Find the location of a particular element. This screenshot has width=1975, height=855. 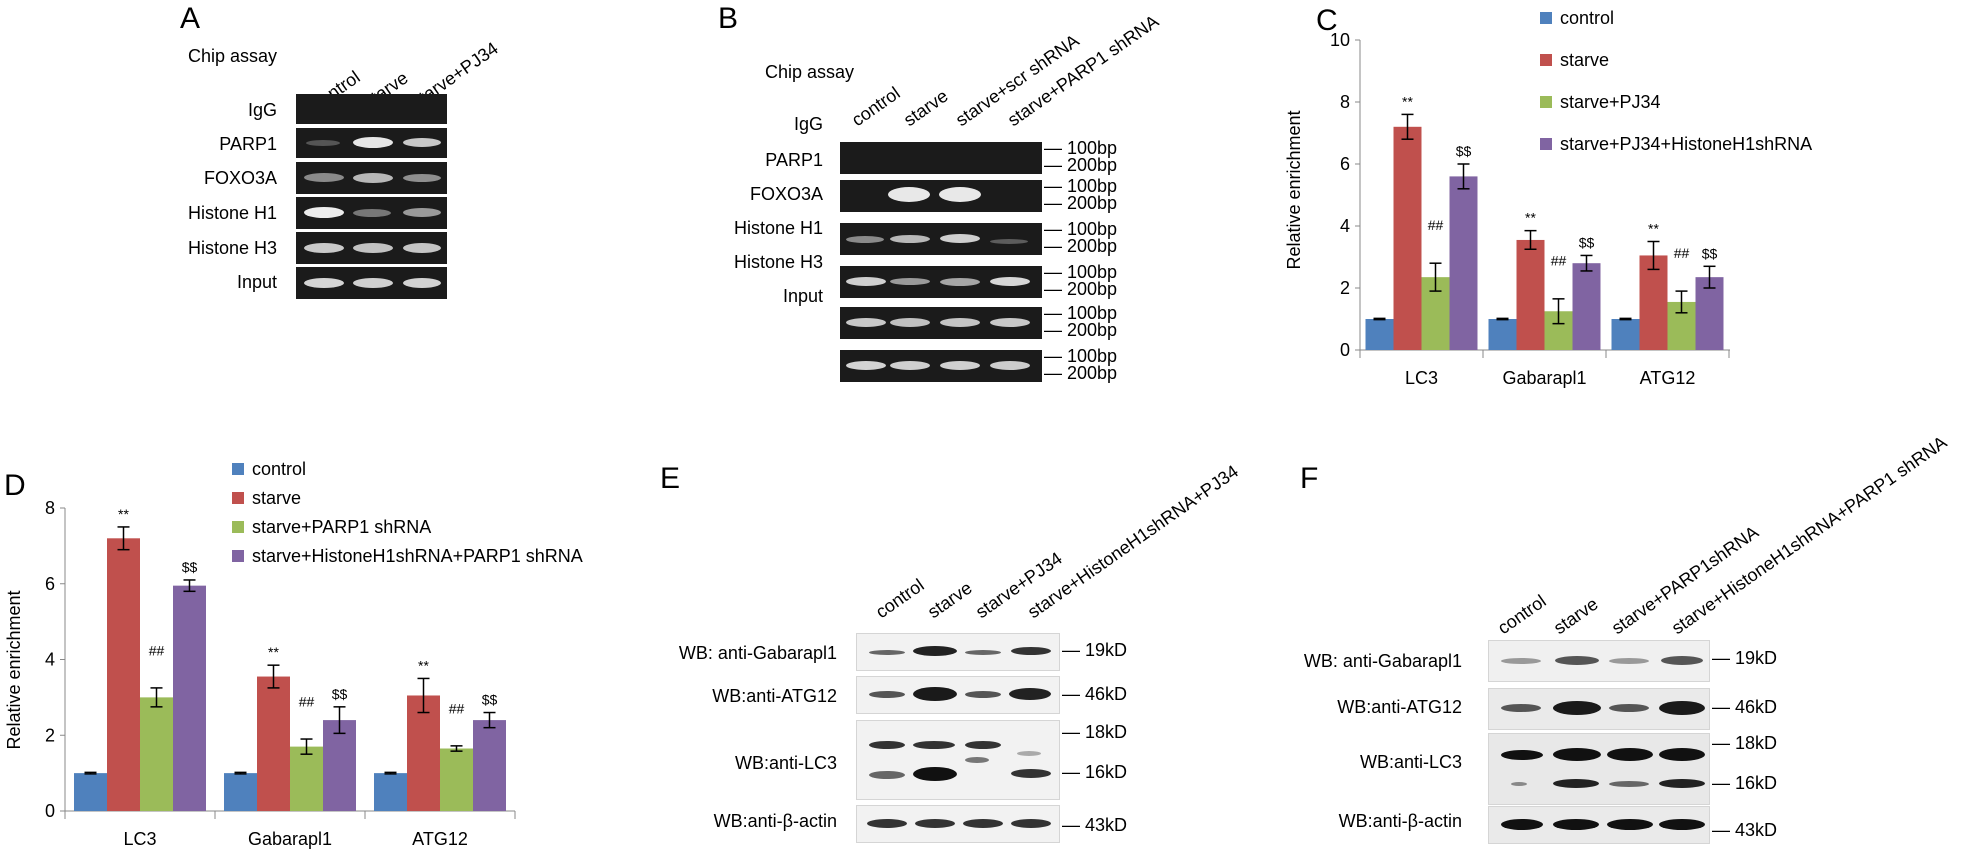

y-tick-label: 6 is located at coordinates (50, 584).